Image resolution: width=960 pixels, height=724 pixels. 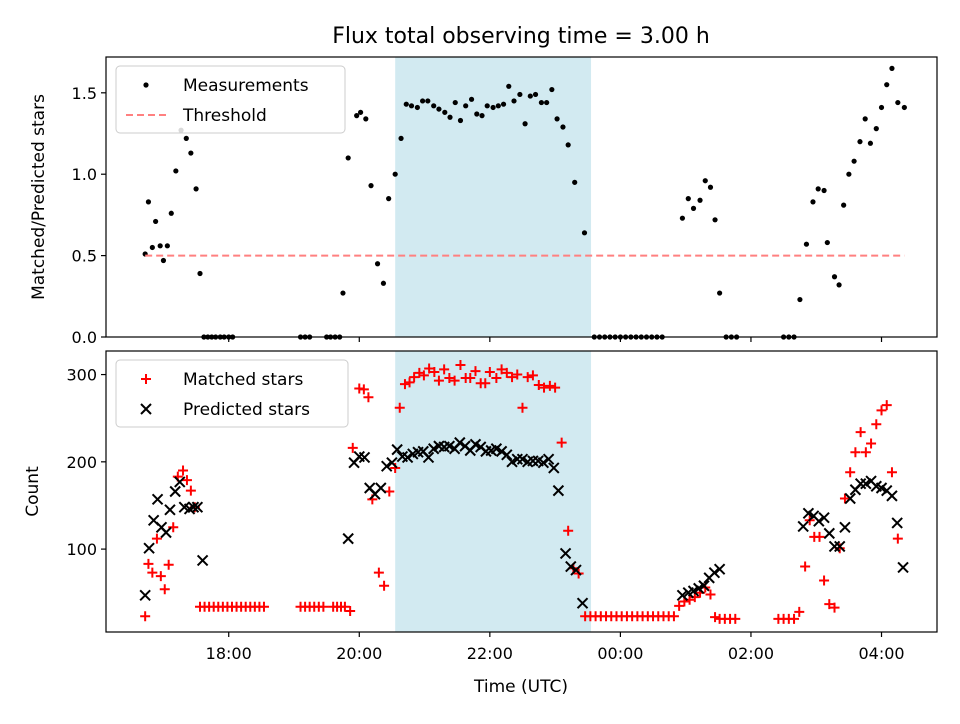 What do you see at coordinates (493, 197) in the screenshot?
I see `ratio-observing-window` at bounding box center [493, 197].